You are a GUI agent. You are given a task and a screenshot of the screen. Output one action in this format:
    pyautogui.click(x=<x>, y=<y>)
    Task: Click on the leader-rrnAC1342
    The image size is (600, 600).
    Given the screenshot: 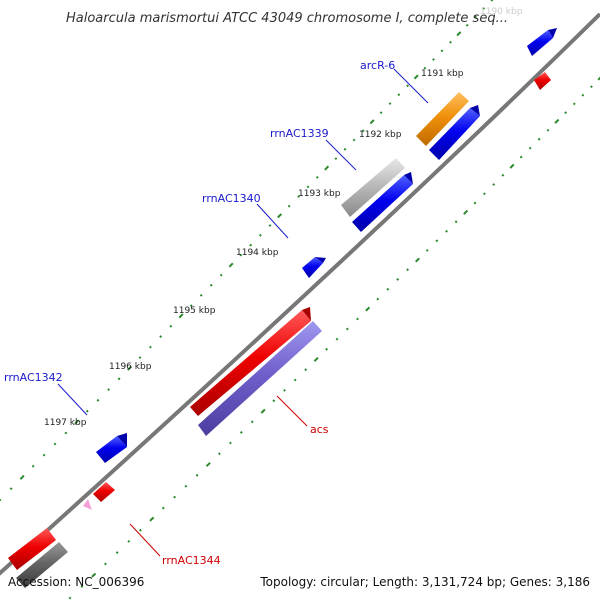 What is the action you would take?
    pyautogui.click(x=72, y=399)
    